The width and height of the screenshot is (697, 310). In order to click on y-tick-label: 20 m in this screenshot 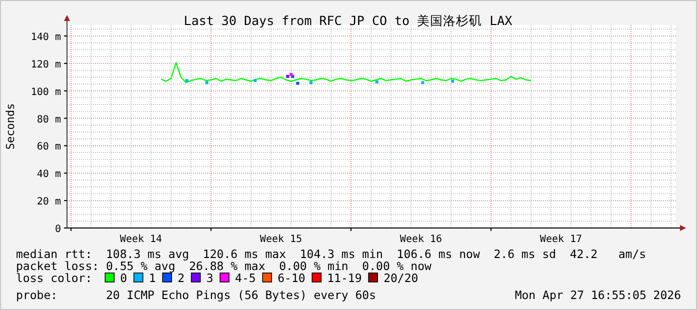, I will do `click(48, 202)`.